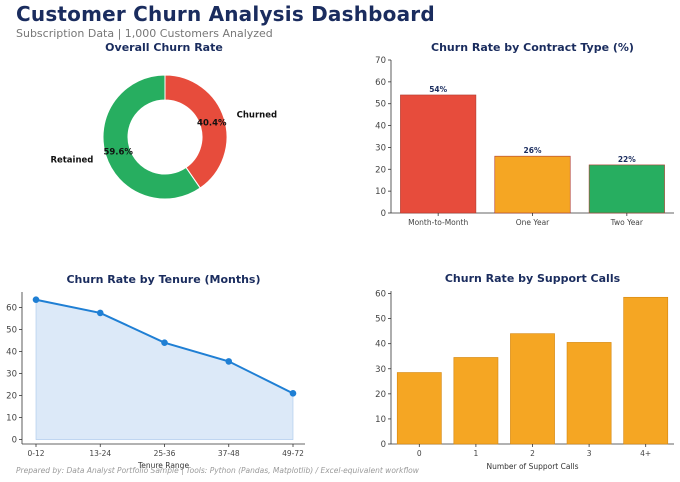 Image resolution: width=680 pixels, height=482 pixels. I want to click on donut-pct-label: 40.4%, so click(212, 123).